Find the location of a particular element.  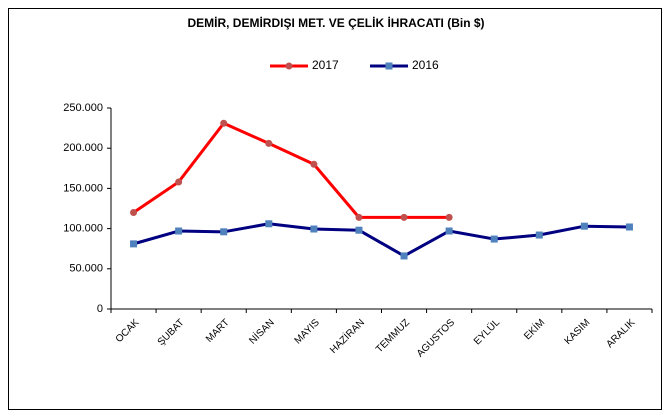

legend-label: 2016 is located at coordinates (425, 65).